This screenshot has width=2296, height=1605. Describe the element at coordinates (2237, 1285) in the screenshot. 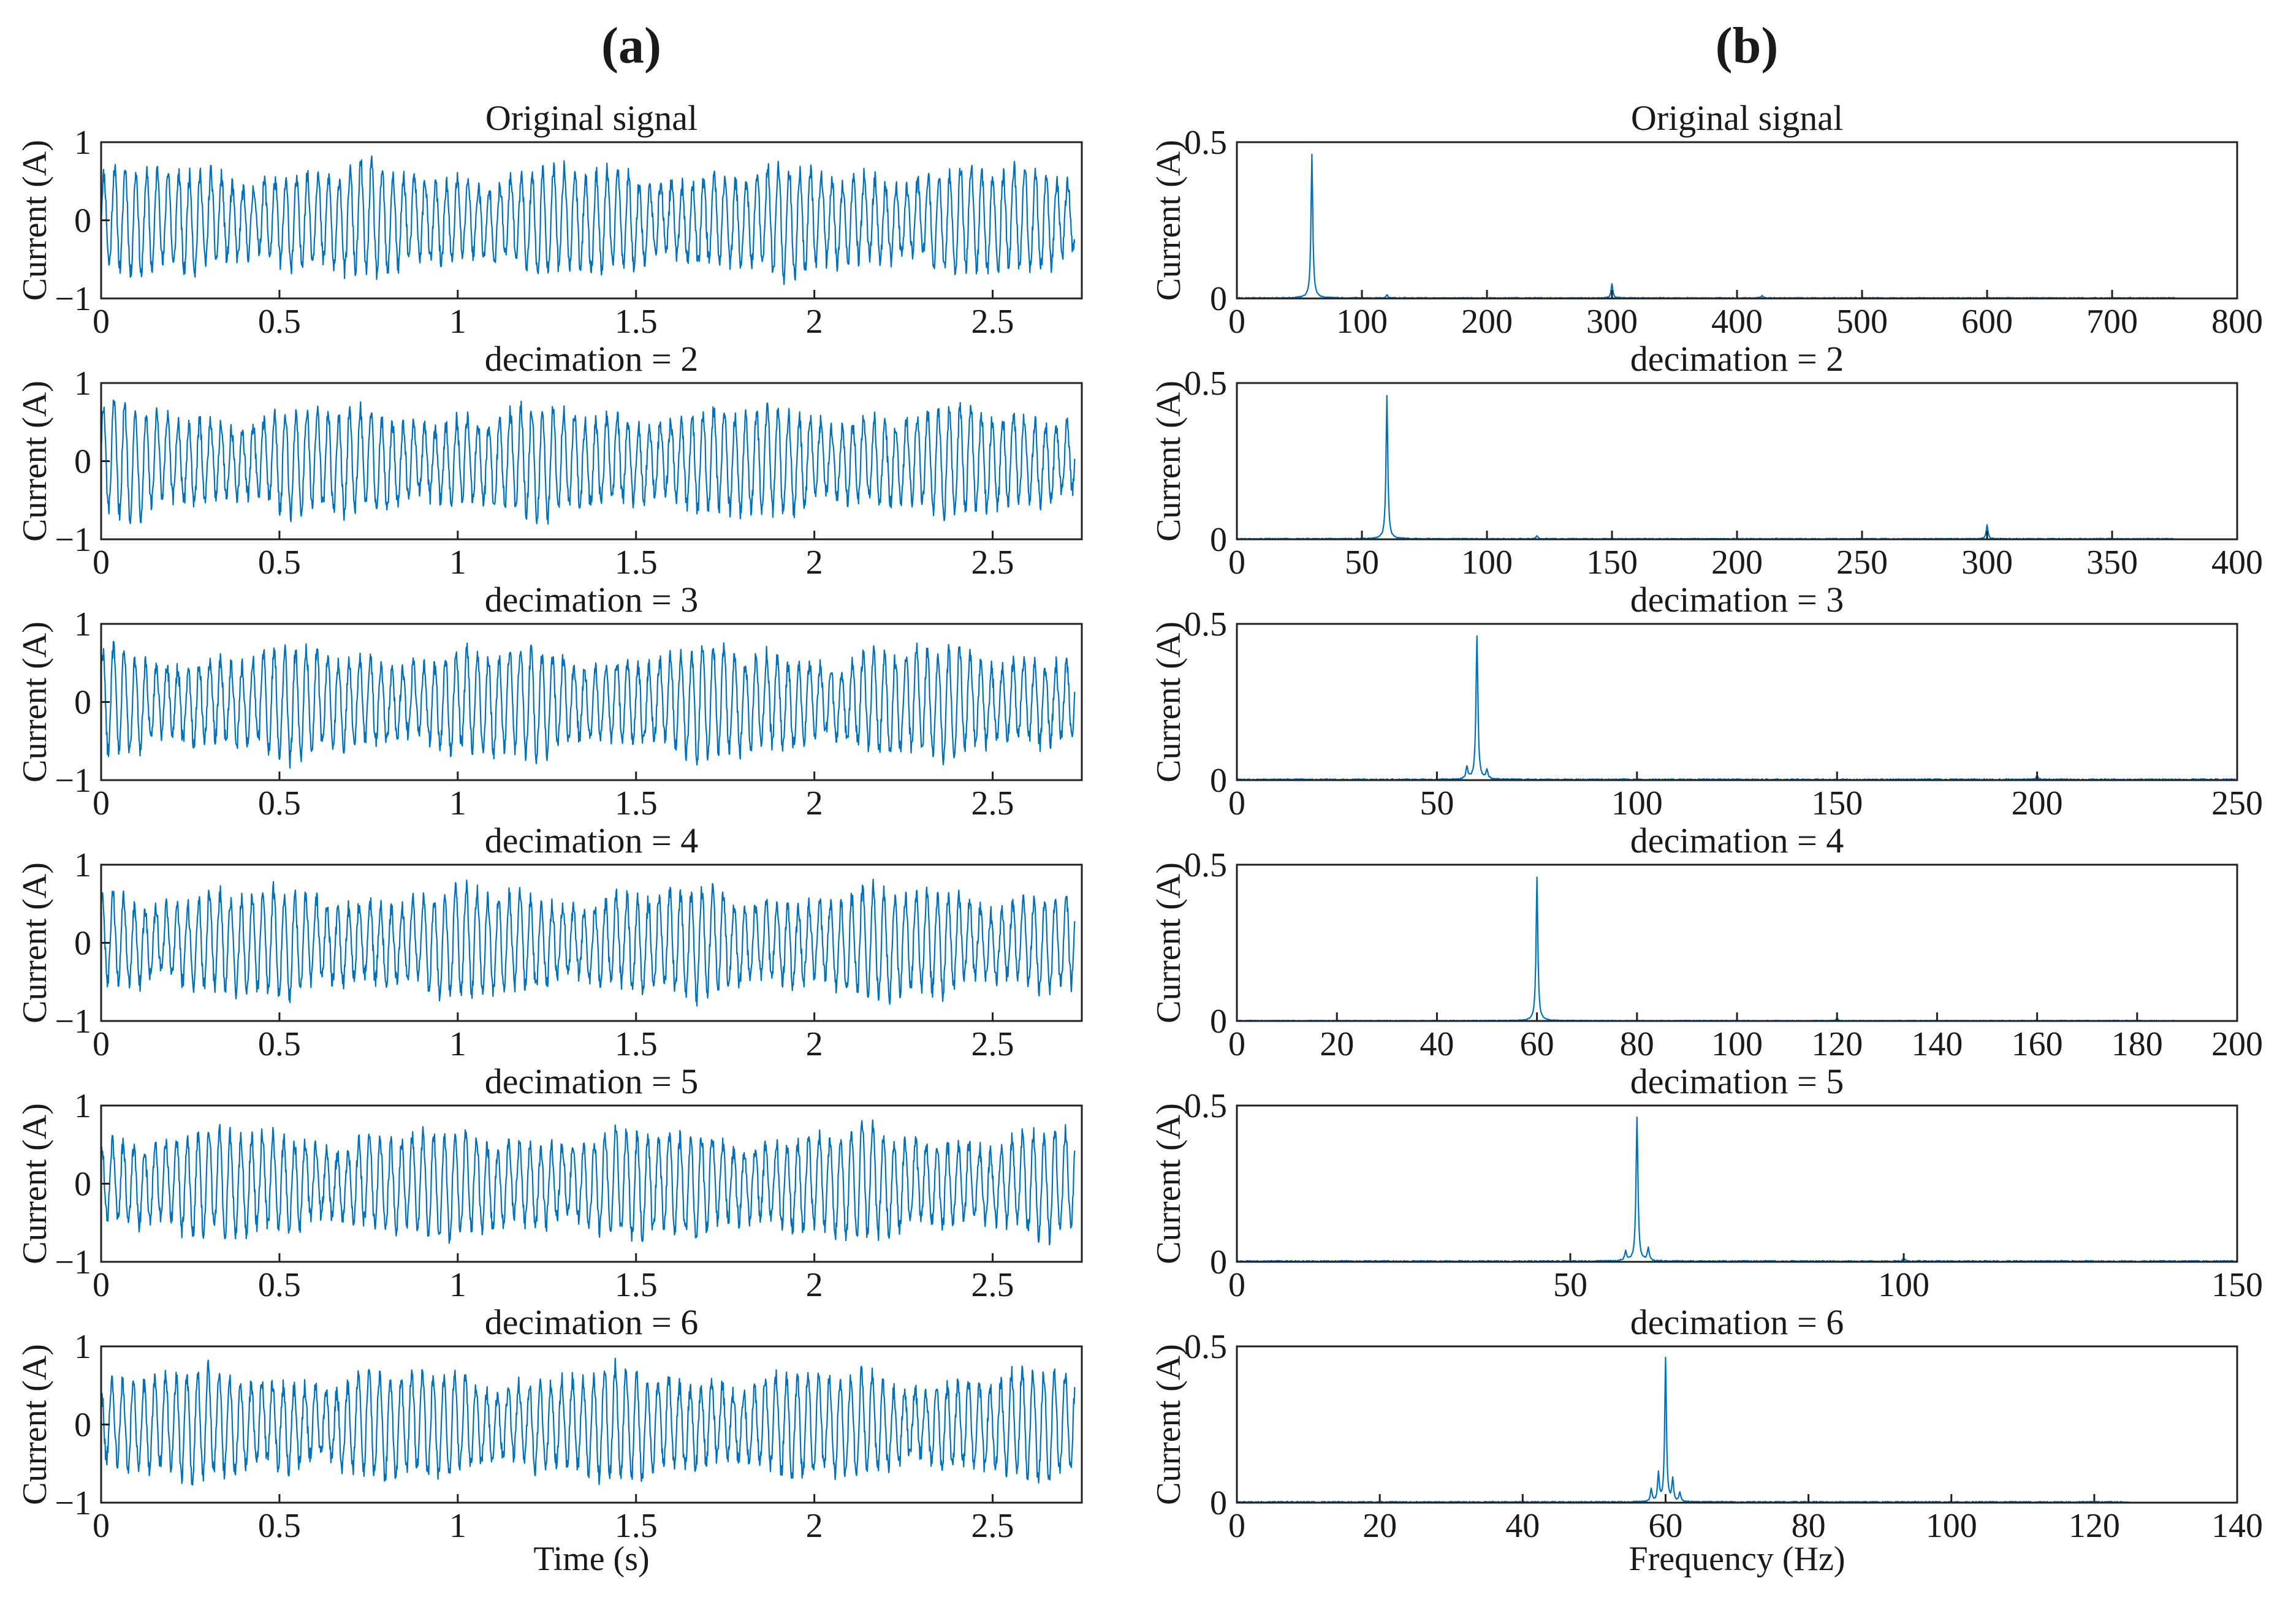

I see `chart-b5-xtick-label: 150` at that location.